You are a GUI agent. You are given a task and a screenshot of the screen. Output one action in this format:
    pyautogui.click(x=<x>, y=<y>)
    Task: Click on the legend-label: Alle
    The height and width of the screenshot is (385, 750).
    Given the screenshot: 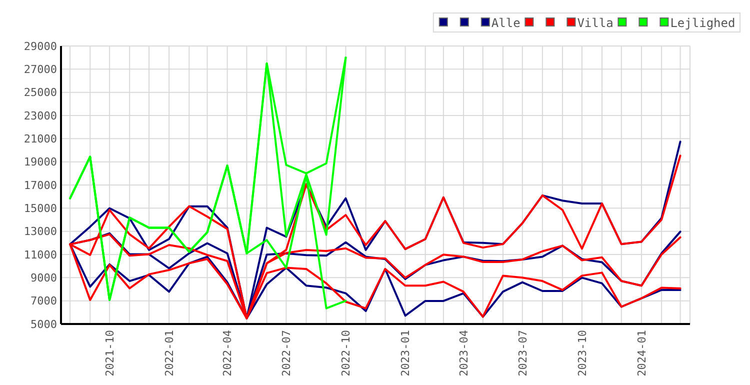 What is the action you would take?
    pyautogui.click(x=505, y=23)
    